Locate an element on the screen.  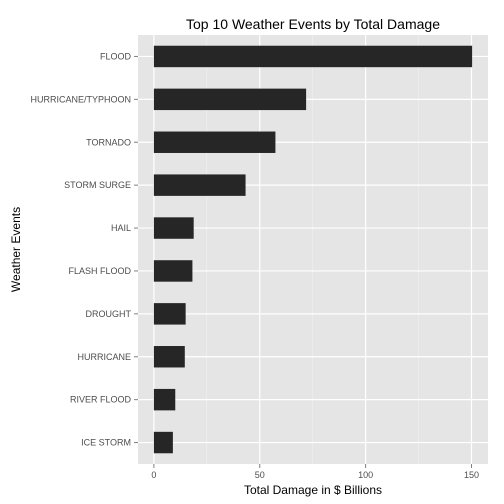
bar-flash-flood is located at coordinates (173, 271).